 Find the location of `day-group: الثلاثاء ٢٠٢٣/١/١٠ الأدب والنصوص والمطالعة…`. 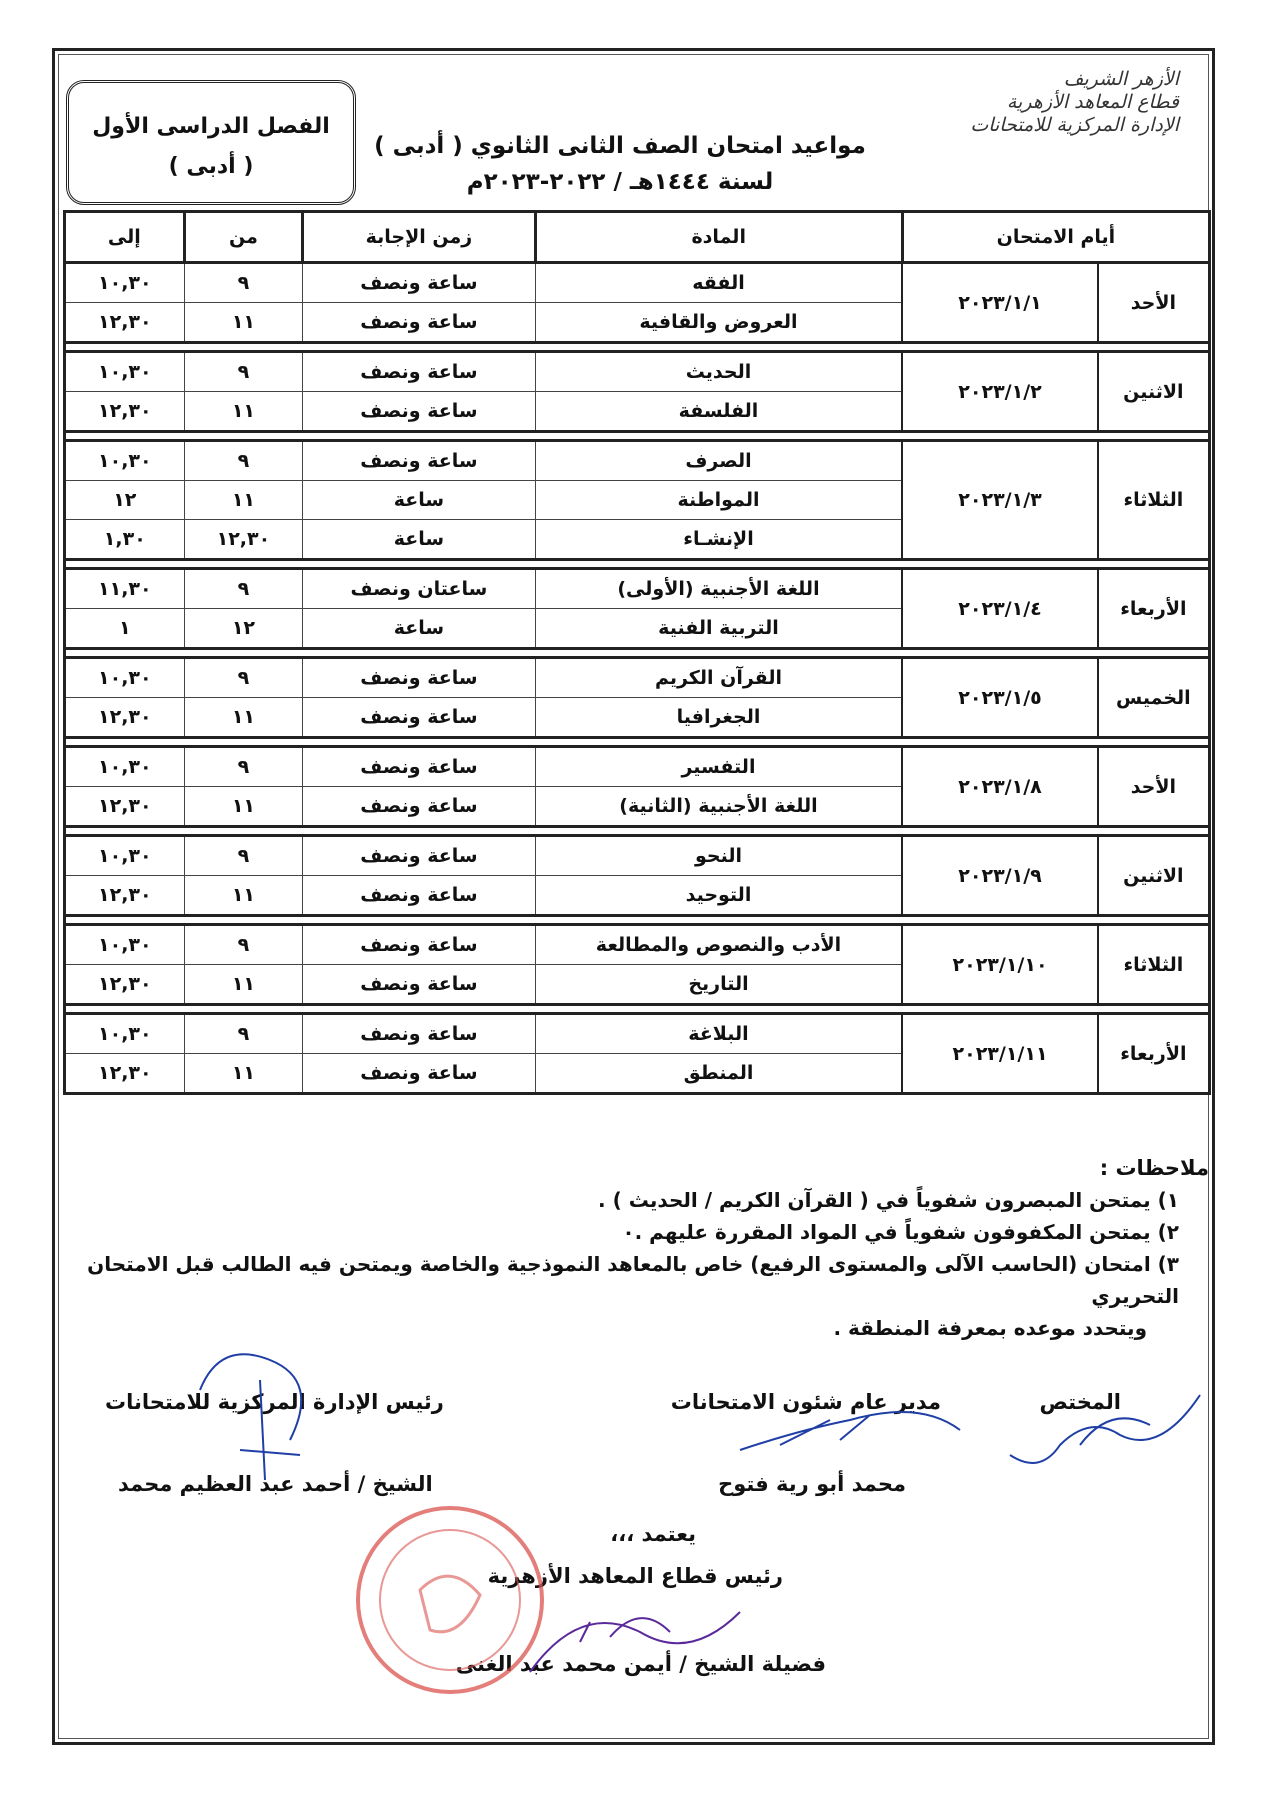

day-group: الثلاثاء ٢٠٢٣/١/١٠ الأدب والنصوص والمطالعة… is located at coordinates (637, 964).